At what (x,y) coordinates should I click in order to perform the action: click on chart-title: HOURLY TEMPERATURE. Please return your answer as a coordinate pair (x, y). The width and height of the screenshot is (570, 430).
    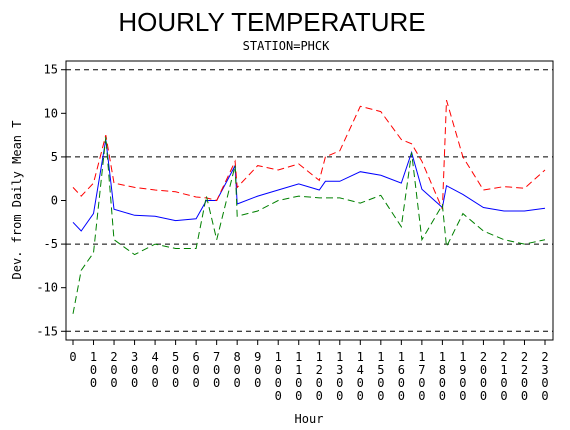
    Looking at the image, I should click on (271, 22).